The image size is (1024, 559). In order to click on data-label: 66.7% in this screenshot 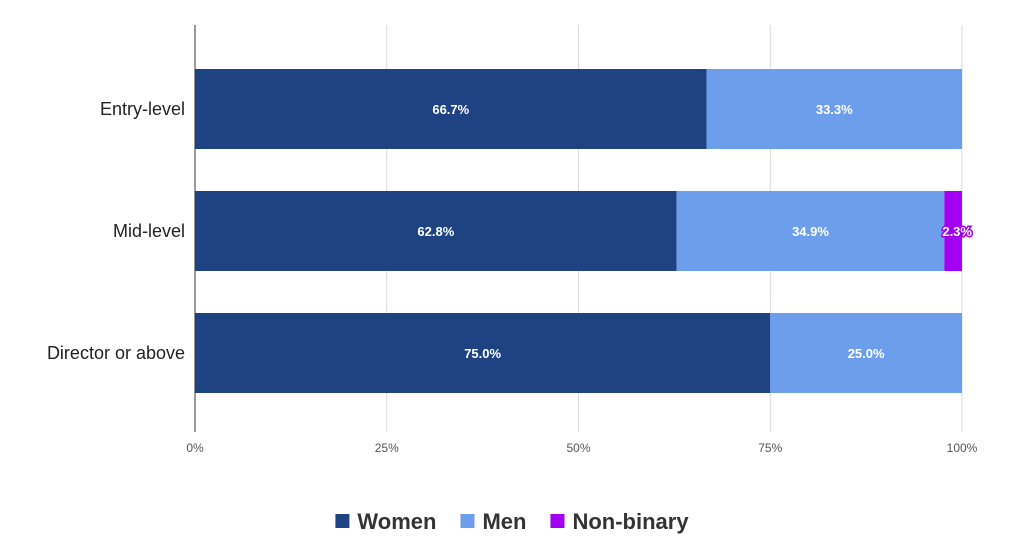, I will do `click(450, 109)`.